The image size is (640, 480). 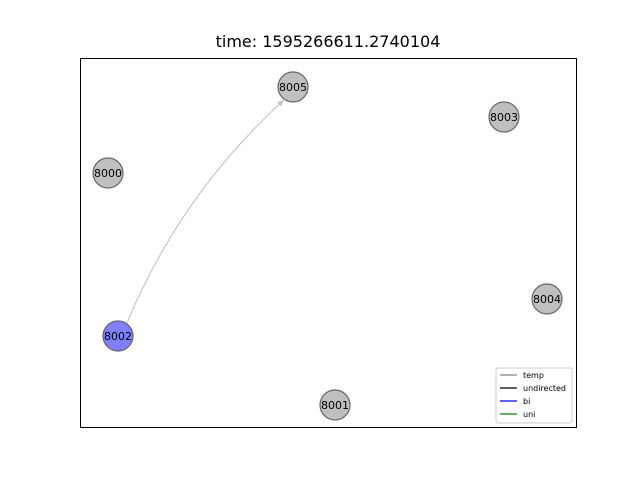 I want to click on node-8000: 8000, so click(x=108, y=173).